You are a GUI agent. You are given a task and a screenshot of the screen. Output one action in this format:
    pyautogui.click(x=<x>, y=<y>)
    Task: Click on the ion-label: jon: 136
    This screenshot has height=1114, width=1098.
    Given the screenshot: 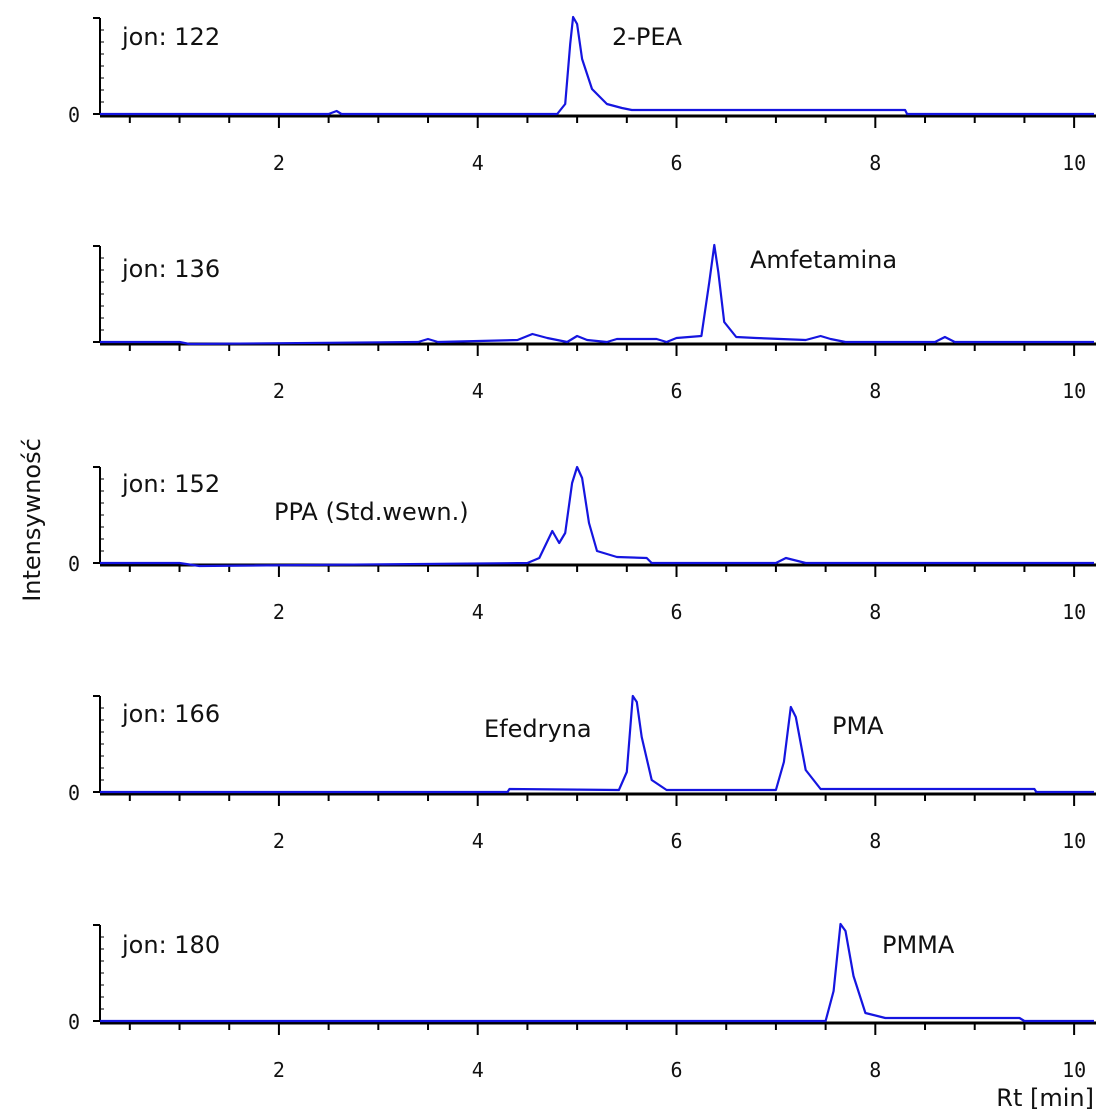 What is the action you would take?
    pyautogui.click(x=170, y=269)
    